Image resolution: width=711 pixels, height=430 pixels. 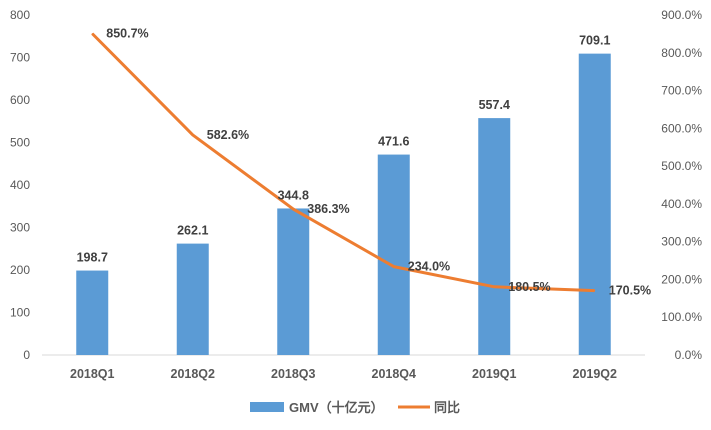 I want to click on right-axis-tick-label: 500.0%, so click(x=681, y=166).